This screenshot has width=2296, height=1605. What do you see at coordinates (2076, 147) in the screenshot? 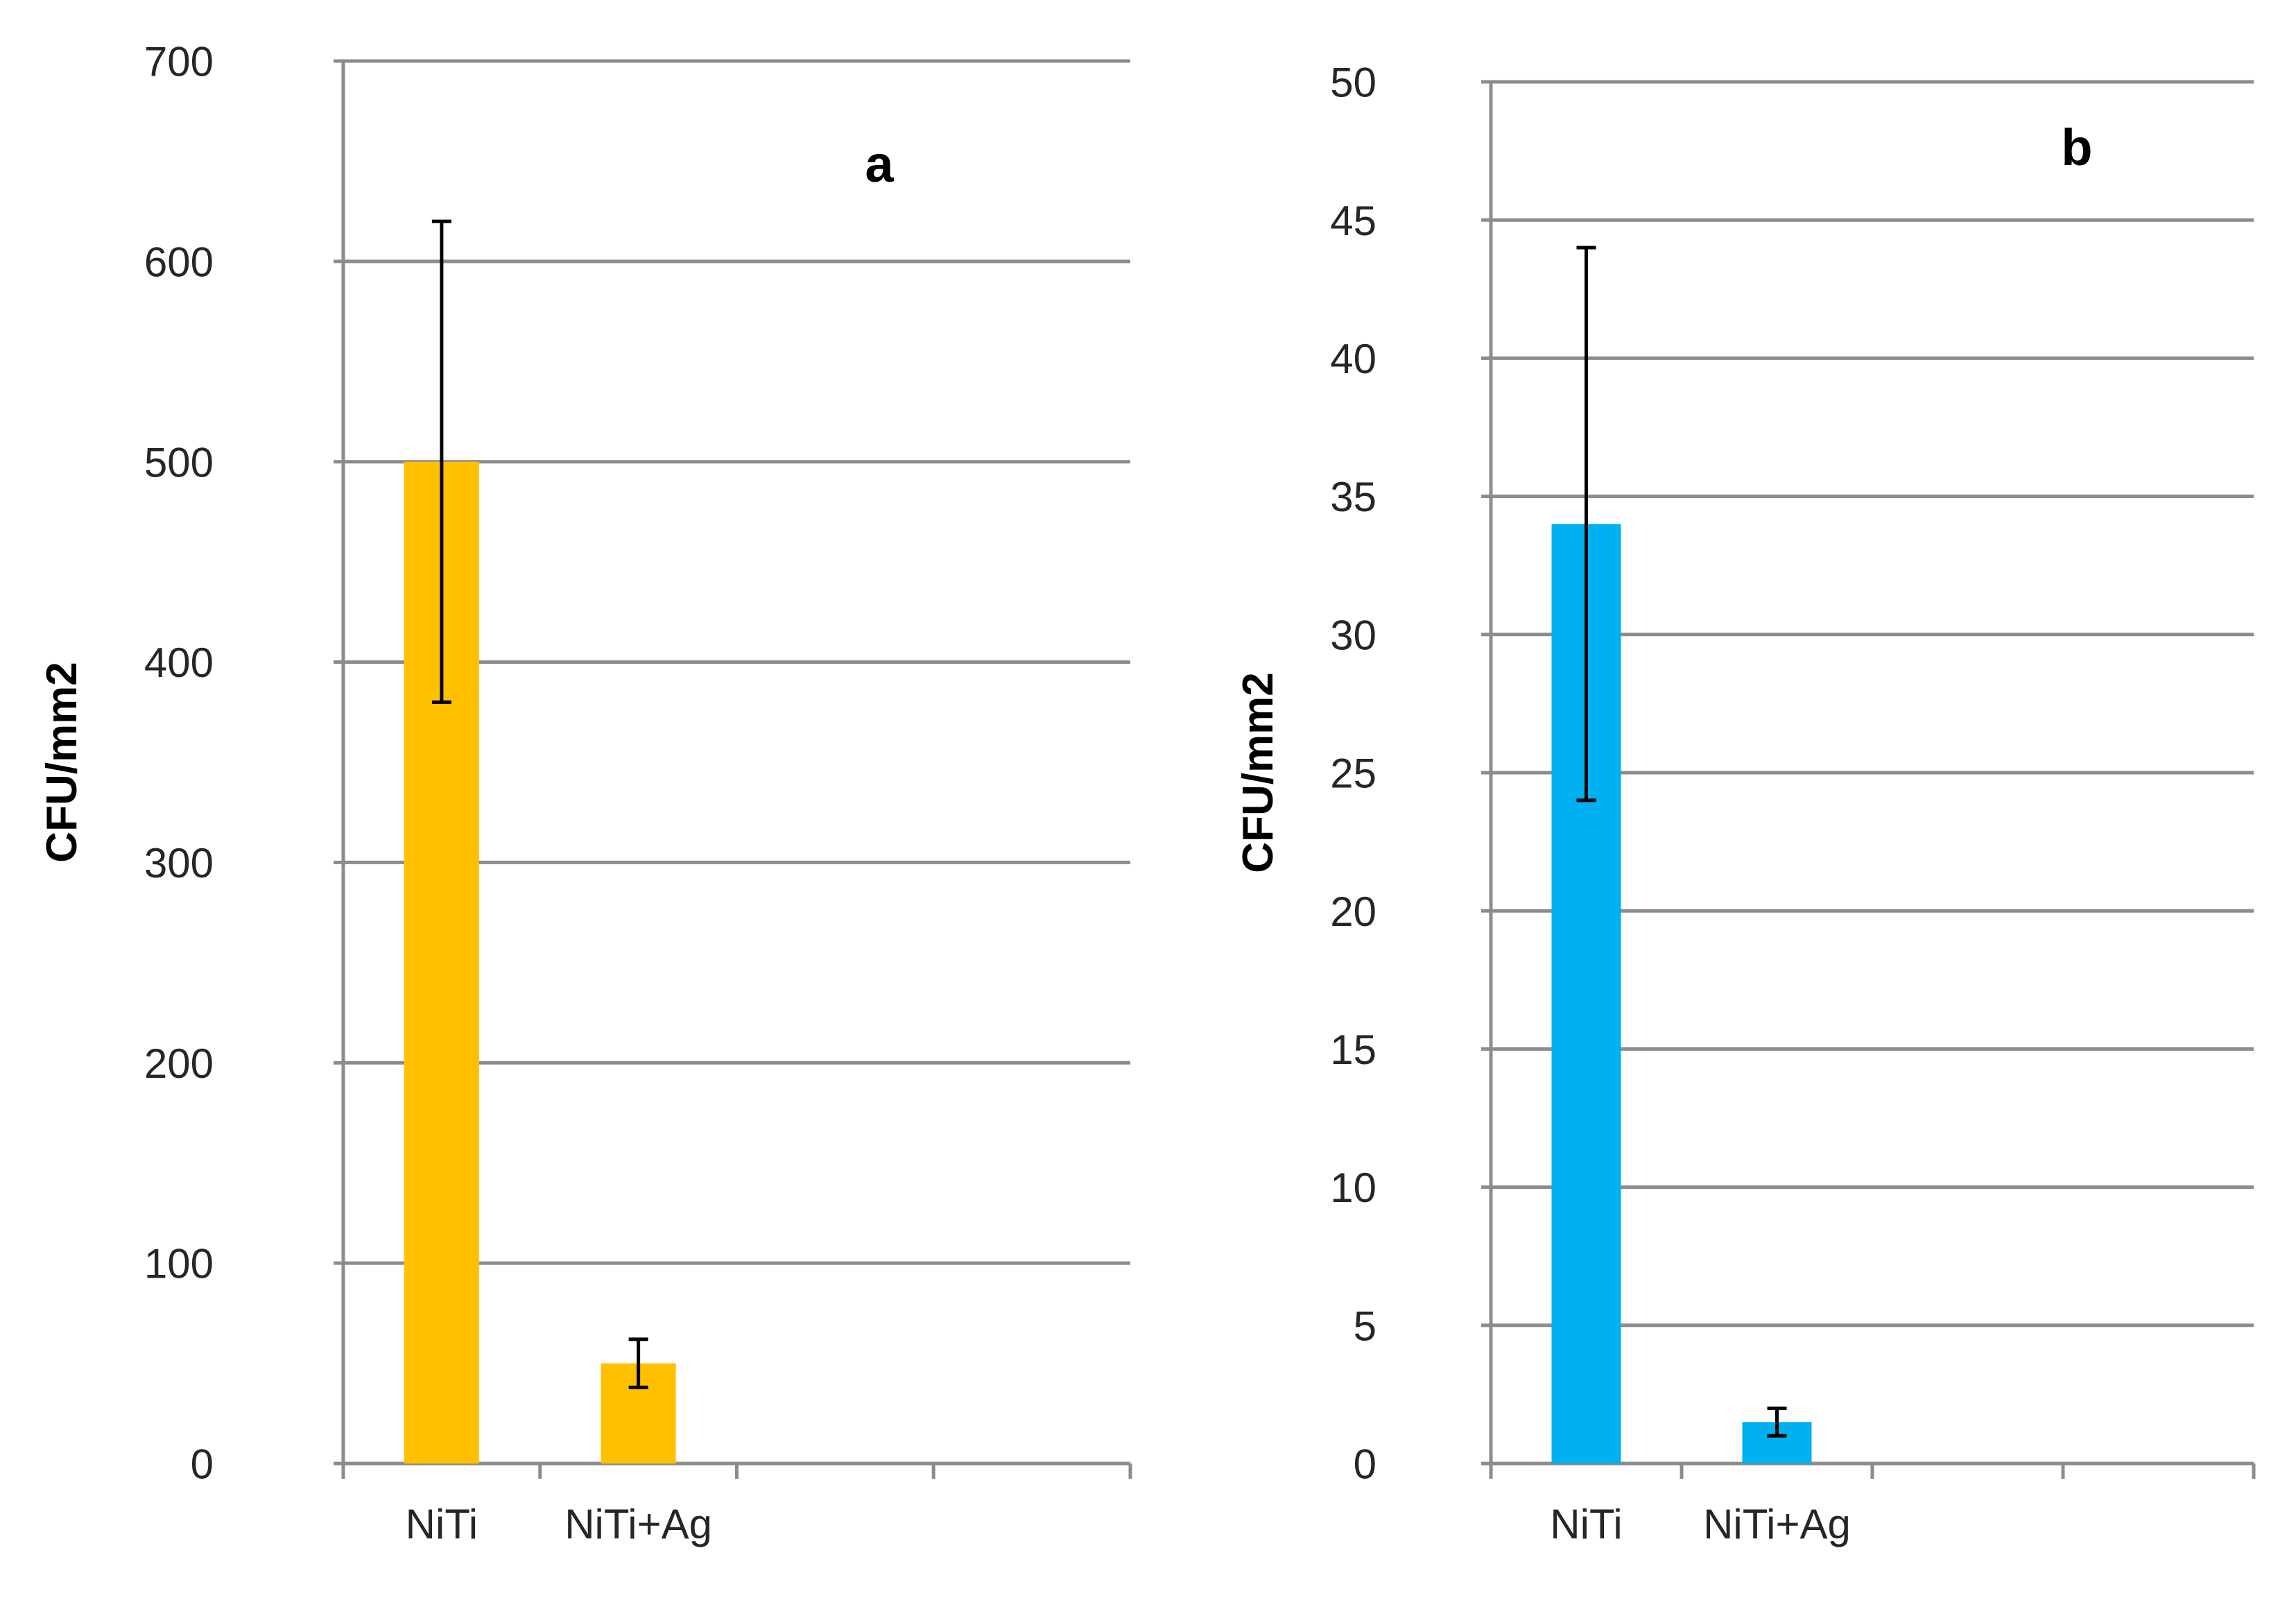
I see `panel-label: b` at bounding box center [2076, 147].